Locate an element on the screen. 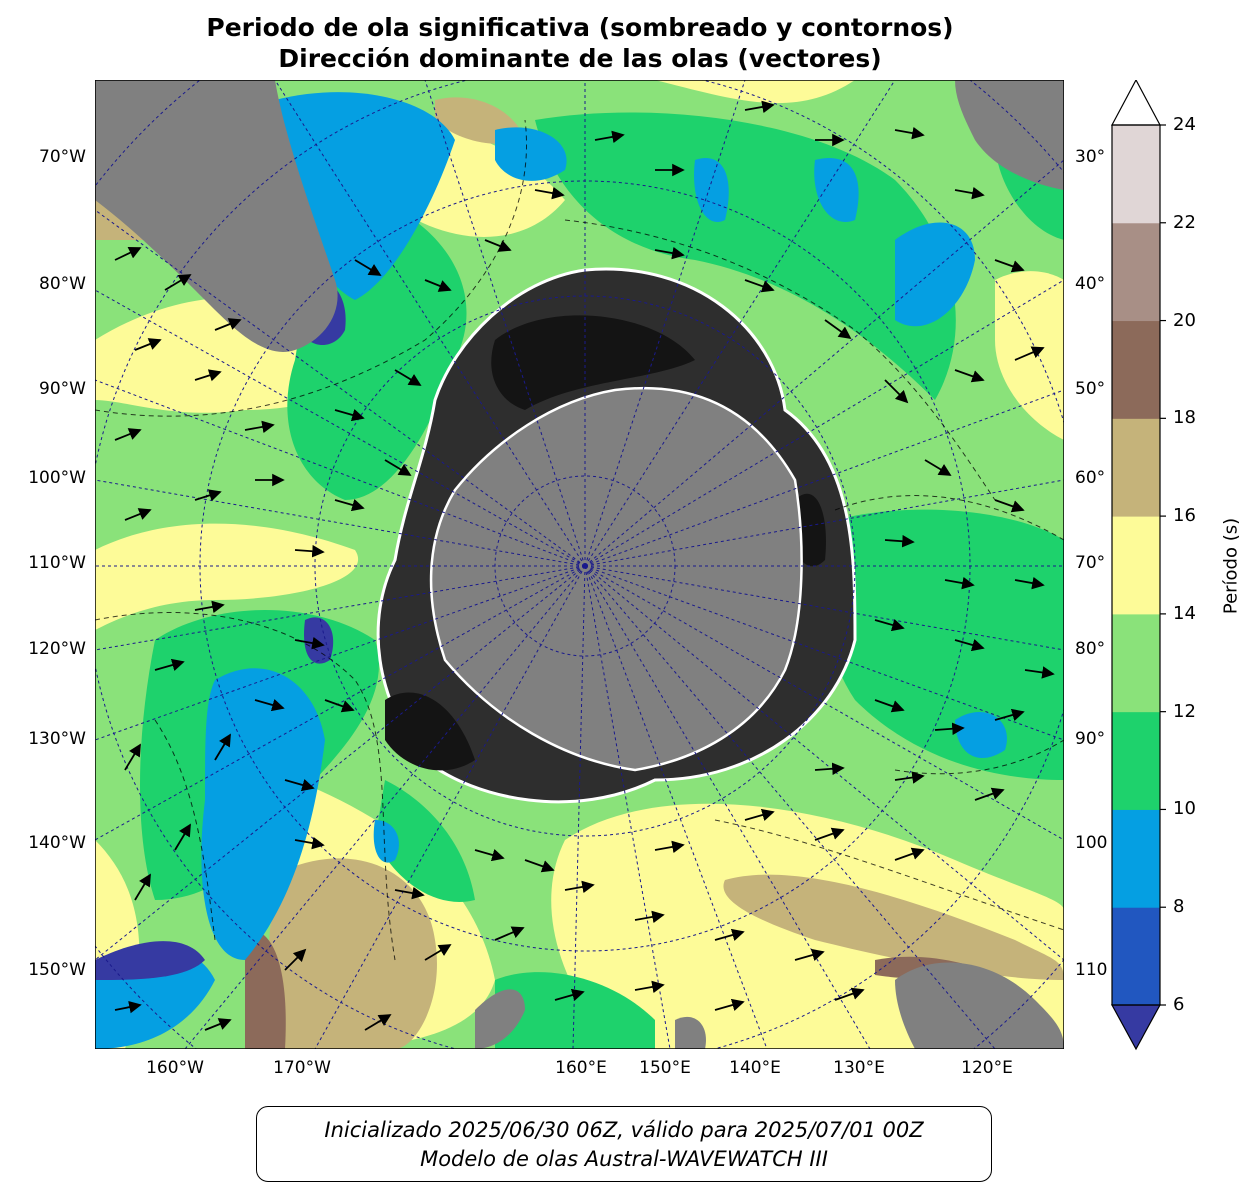 This screenshot has width=1244, height=1187. band-10-12-f is located at coordinates (575, 1010).